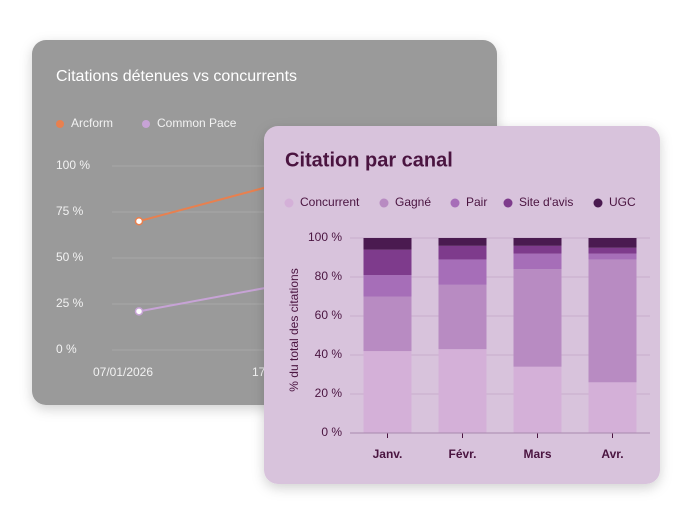 Image resolution: width=700 pixels, height=525 pixels. What do you see at coordinates (388, 454) in the screenshot?
I see `x-tick-label: Janv.` at bounding box center [388, 454].